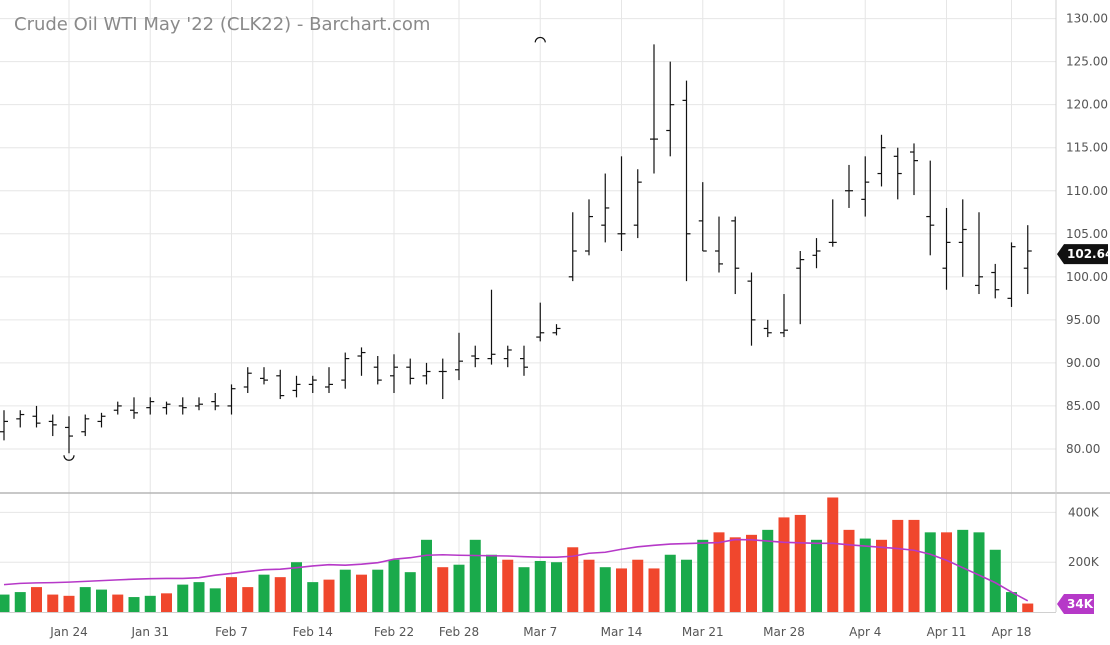 This screenshot has height=645, width=1110. What do you see at coordinates (1087, 62) in the screenshot?
I see `price-tick-label: 125.00` at bounding box center [1087, 62].